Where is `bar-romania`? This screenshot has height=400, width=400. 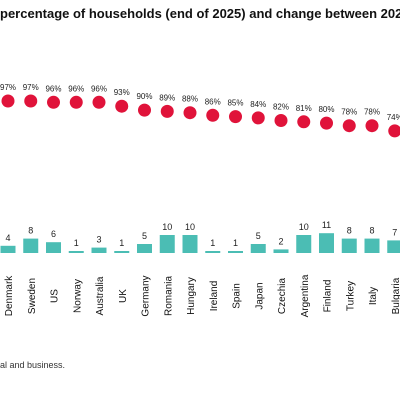 bar-romania is located at coordinates (167, 244).